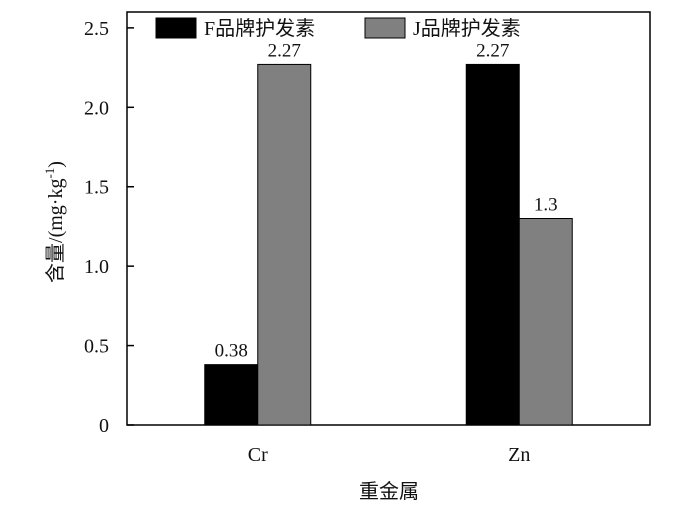 The image size is (678, 510). What do you see at coordinates (231, 351) in the screenshot?
I see `bar-data-label: 0.38` at bounding box center [231, 351].